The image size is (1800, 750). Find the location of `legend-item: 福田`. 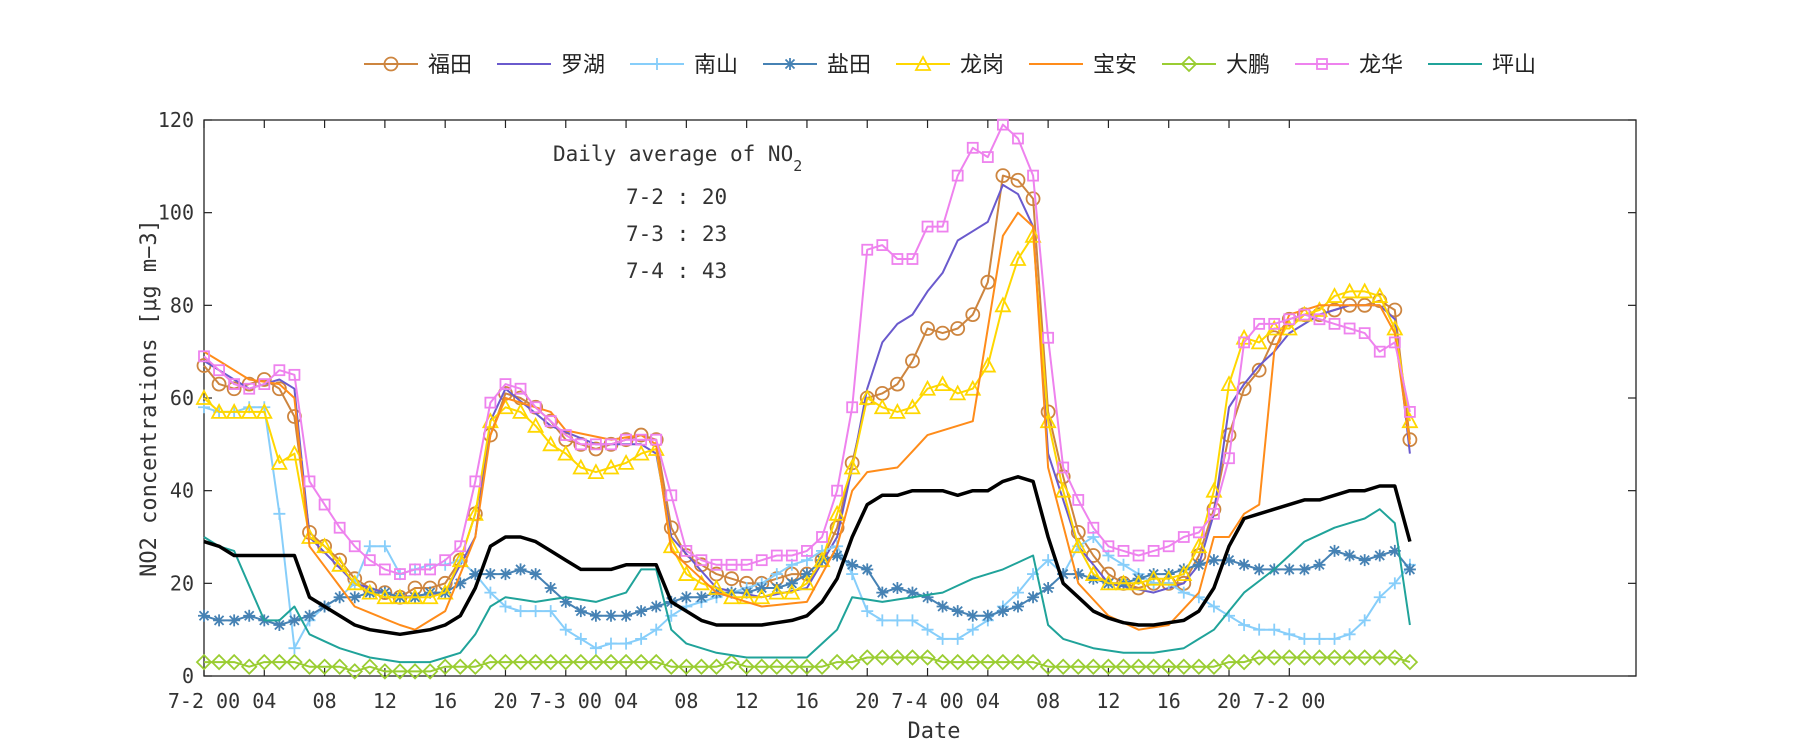

legend-item: 福田 is located at coordinates (418, 65).